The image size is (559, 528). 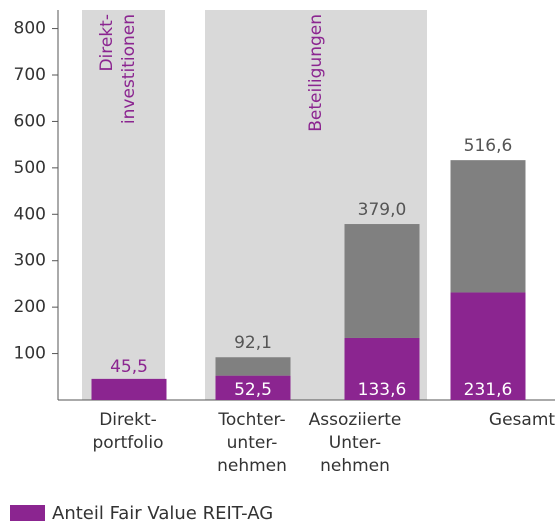 What do you see at coordinates (162, 513) in the screenshot?
I see `legend-label: Anteil Fair Value REIT-AG` at bounding box center [162, 513].